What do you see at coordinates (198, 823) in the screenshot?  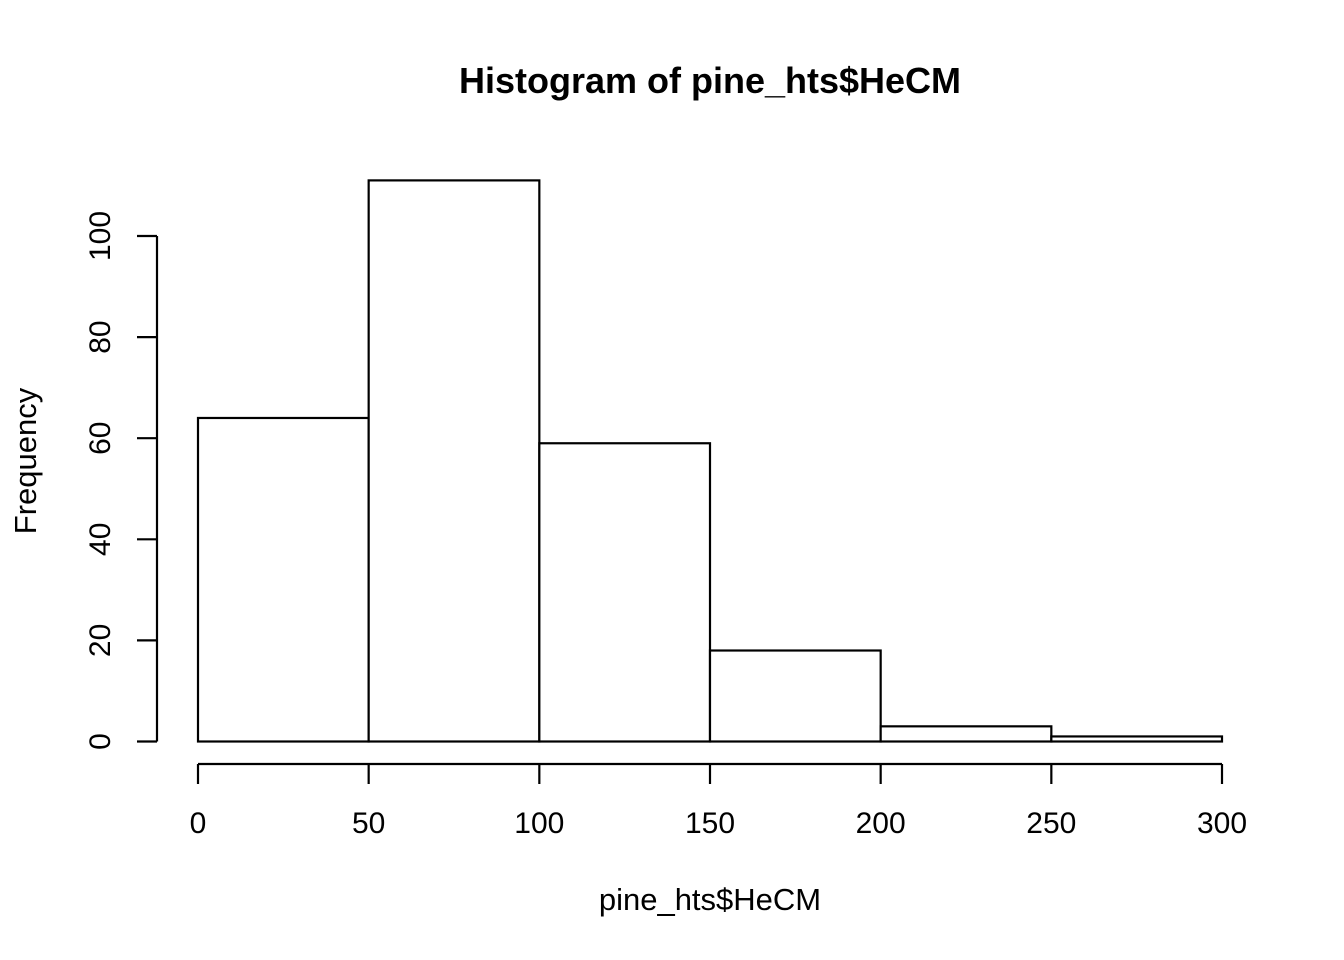 I see `x-tick-label: 0` at bounding box center [198, 823].